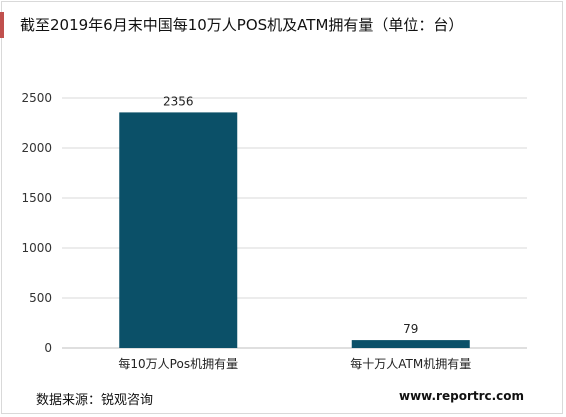  What do you see at coordinates (242, 25) in the screenshot?
I see `chart-title: 截至2019年6月末中国每10万人POS机及ATM拥有量（单位：台）` at bounding box center [242, 25].